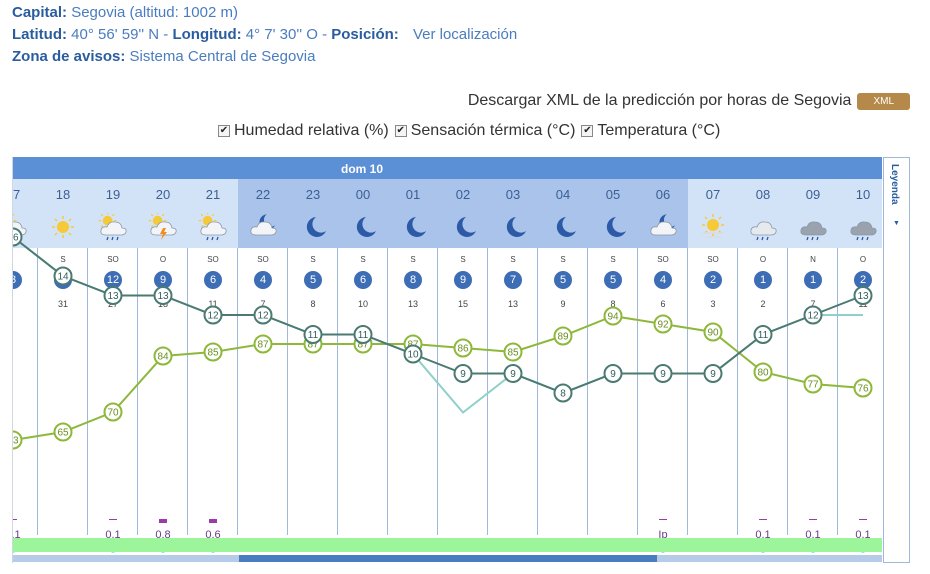  What do you see at coordinates (113, 295) in the screenshot?
I see `data-point: 13` at bounding box center [113, 295].